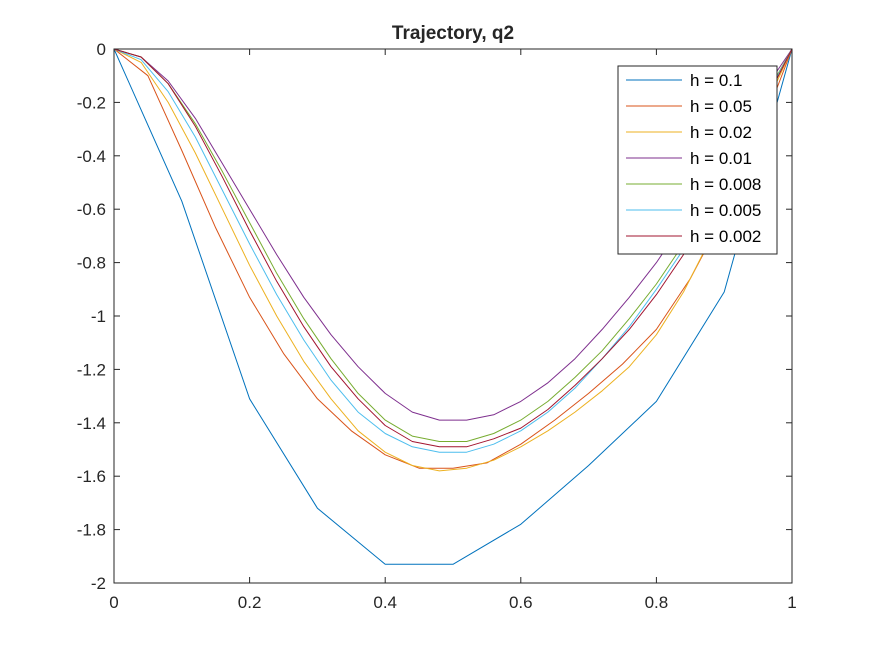 The image size is (875, 661). I want to click on legend-label-3: h = 0.02, so click(721, 132).